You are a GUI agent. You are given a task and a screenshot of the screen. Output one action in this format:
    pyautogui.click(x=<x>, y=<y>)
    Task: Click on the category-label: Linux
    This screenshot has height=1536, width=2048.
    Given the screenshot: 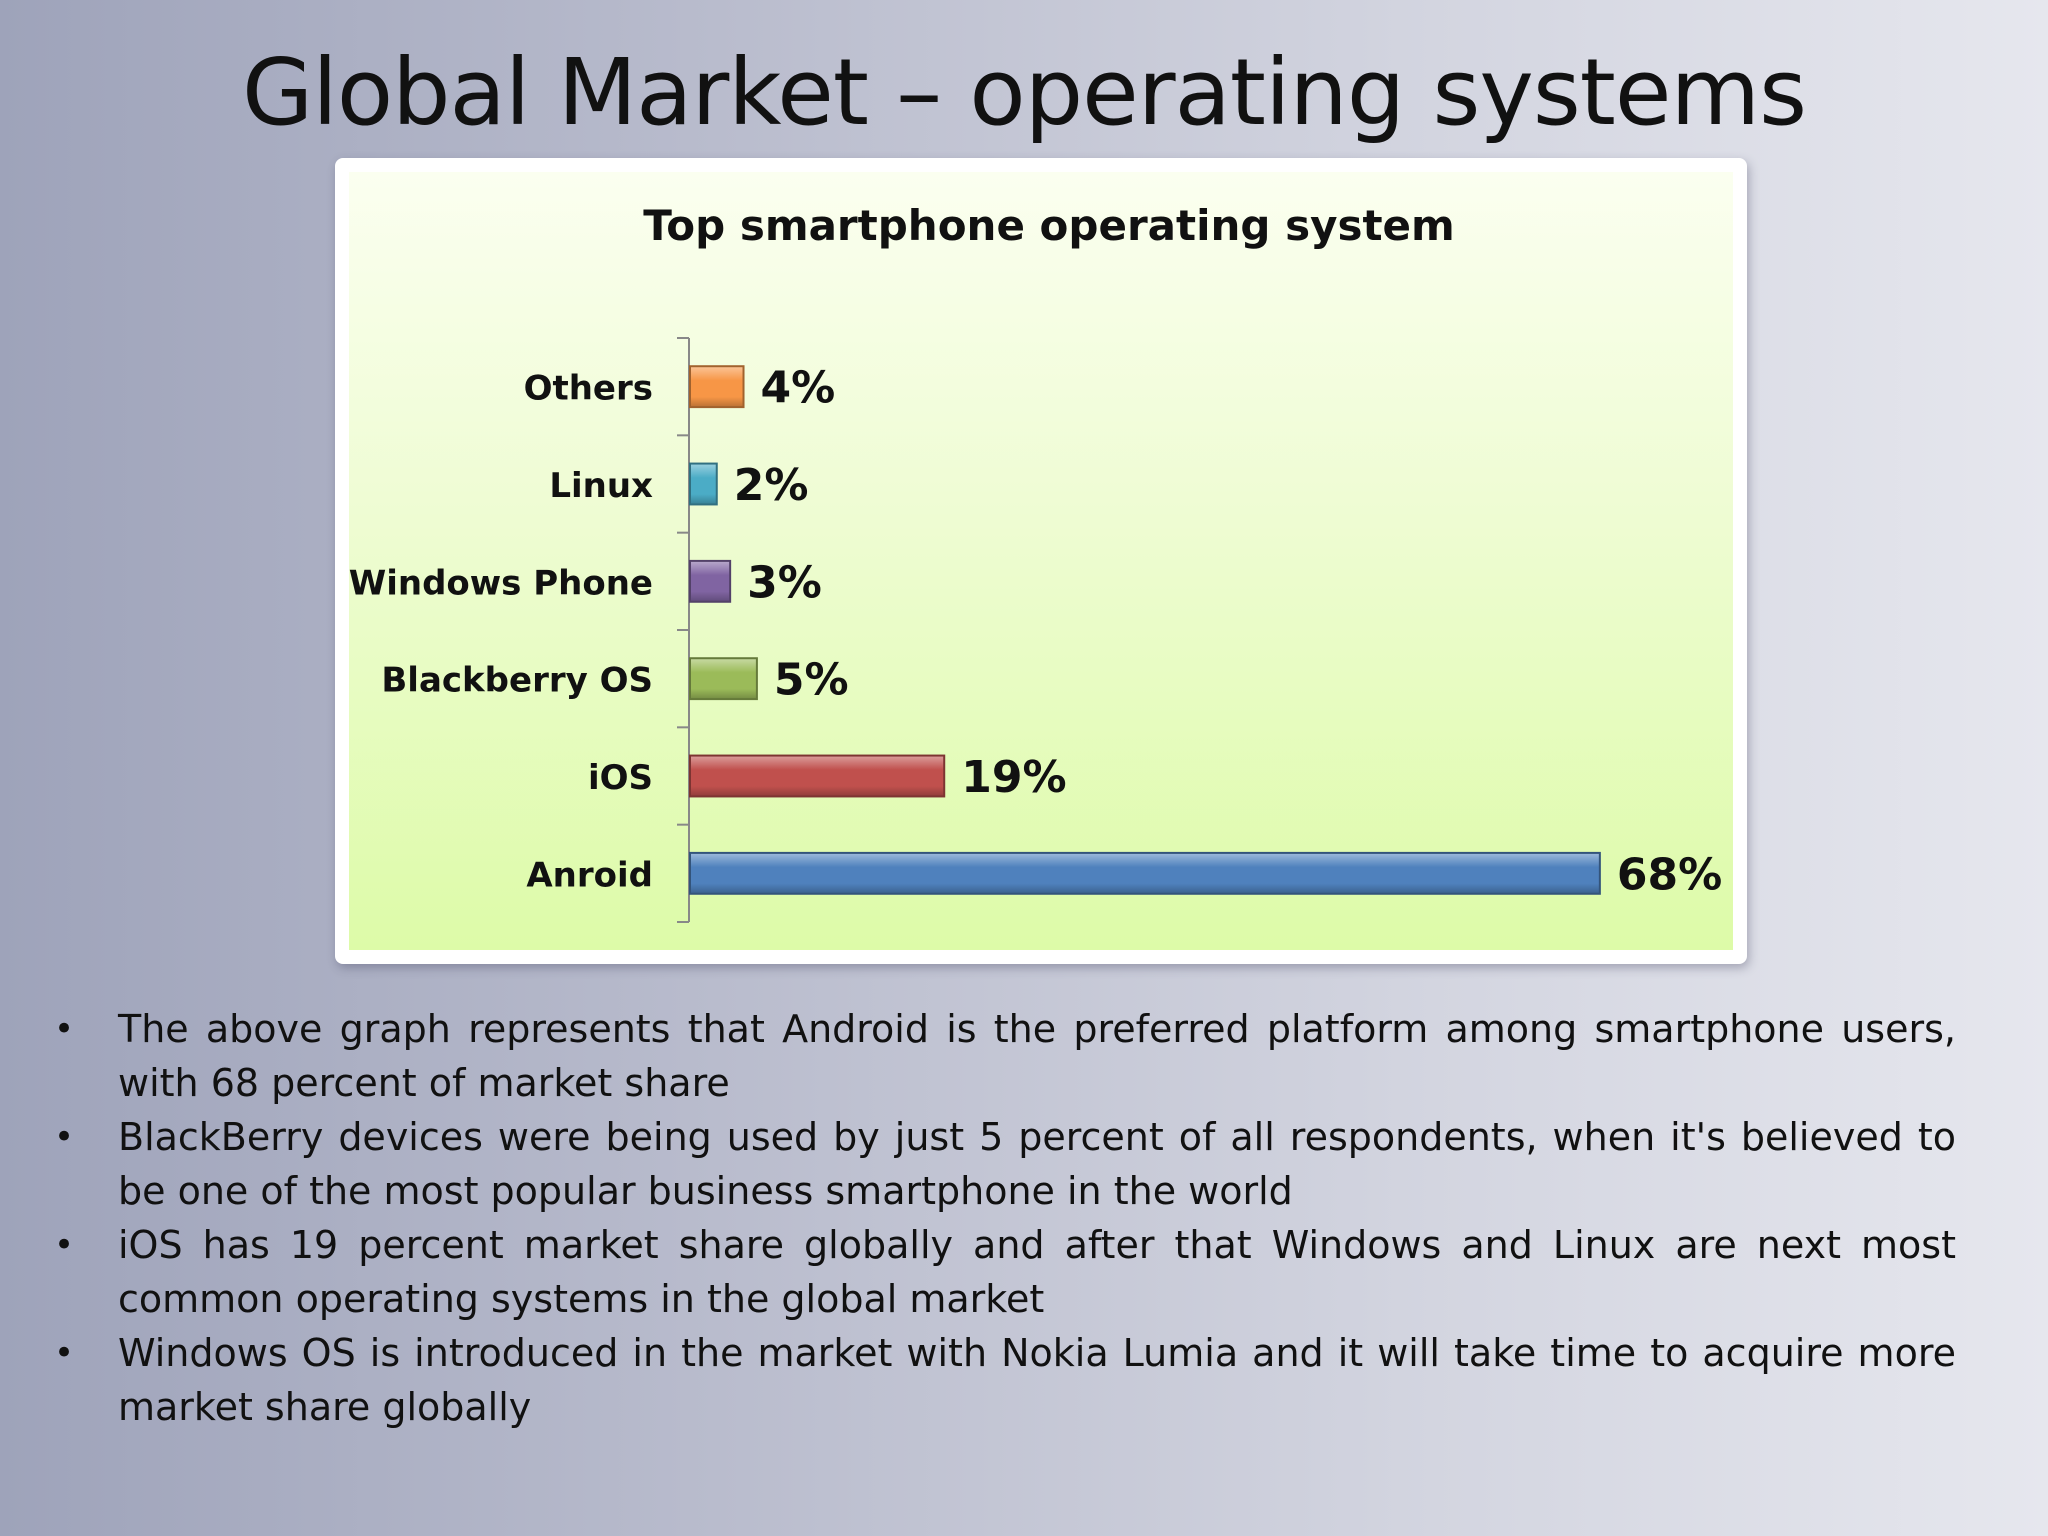 What is the action you would take?
    pyautogui.click(x=601, y=486)
    